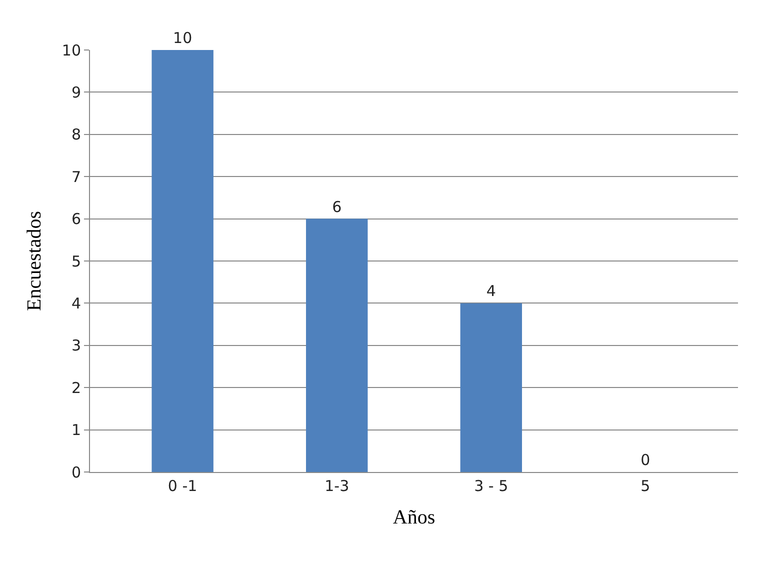  Describe the element at coordinates (76, 135) in the screenshot. I see `y-tick-label: 8` at that location.